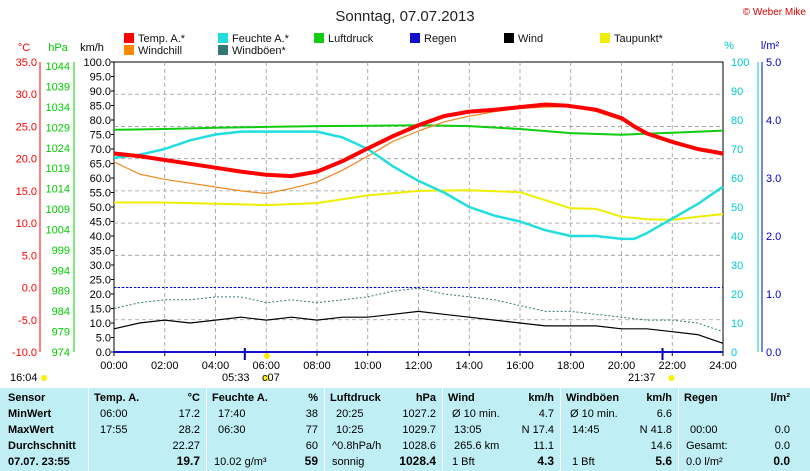  I want to click on sunset-time: 21:37, so click(642, 378).